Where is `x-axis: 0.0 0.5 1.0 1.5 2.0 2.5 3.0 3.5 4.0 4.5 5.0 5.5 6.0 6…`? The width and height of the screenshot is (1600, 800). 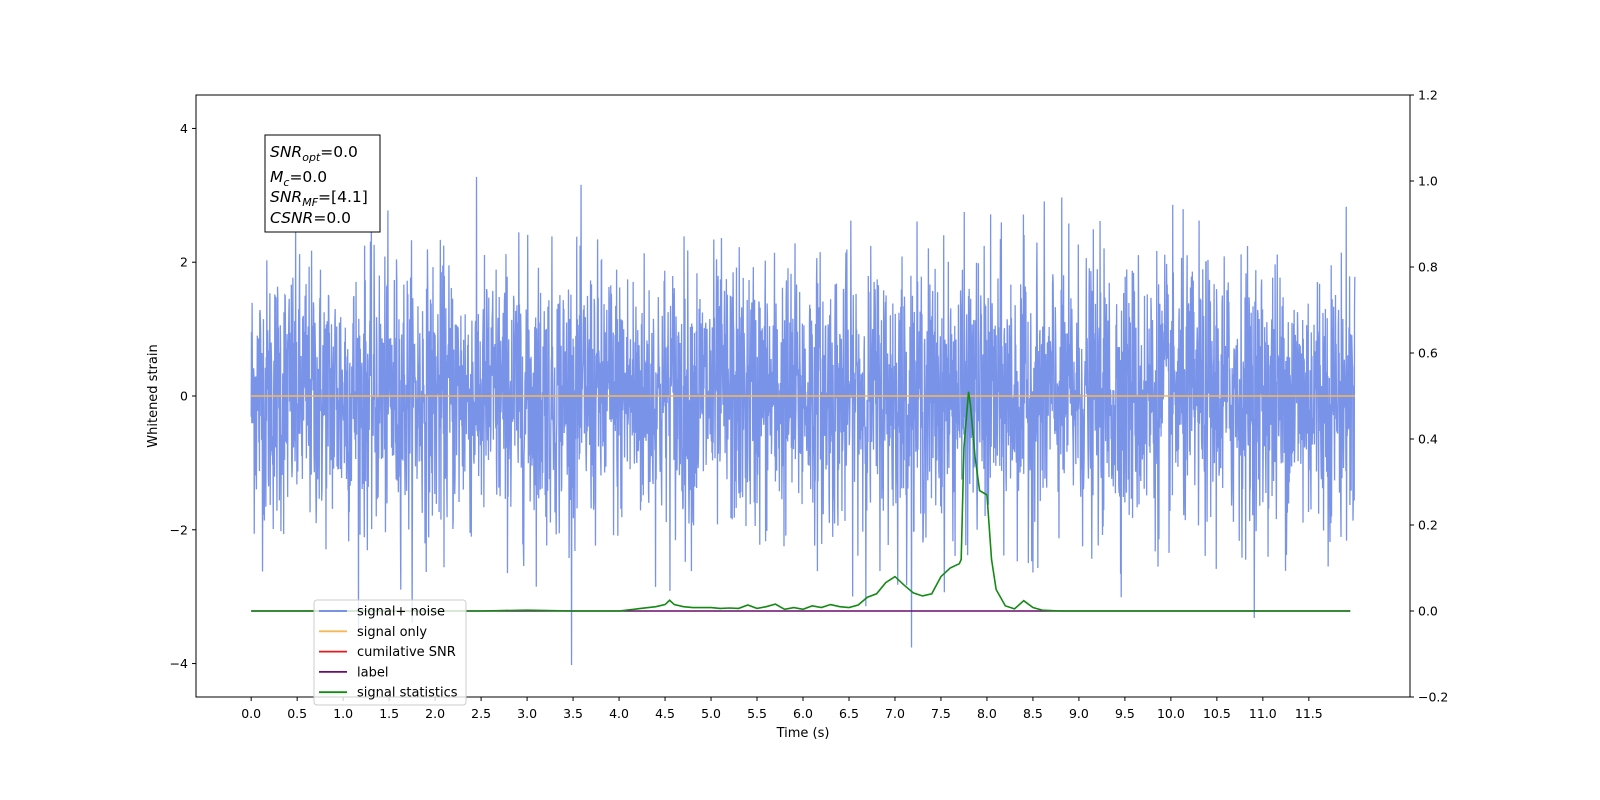 x-axis: 0.0 0.5 1.0 1.5 2.0 2.5 3.0 3.5 4.0 4.5 5.0 5.5 6.0 6… is located at coordinates (782, 709).